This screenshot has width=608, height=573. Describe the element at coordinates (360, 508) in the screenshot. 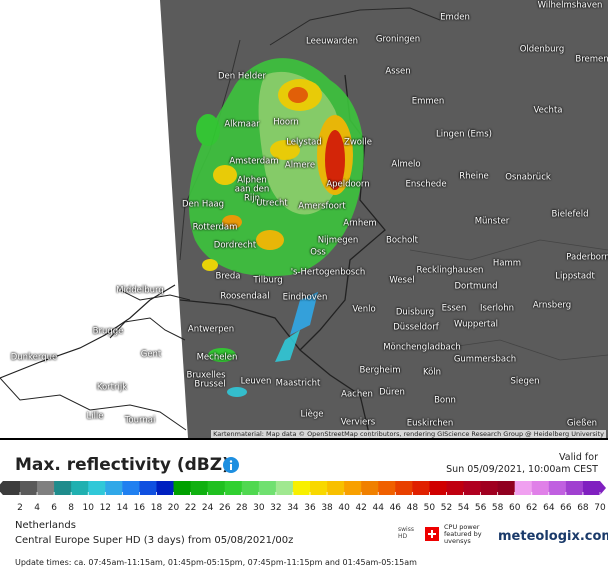

I see `scale-tick-label: 42` at that location.